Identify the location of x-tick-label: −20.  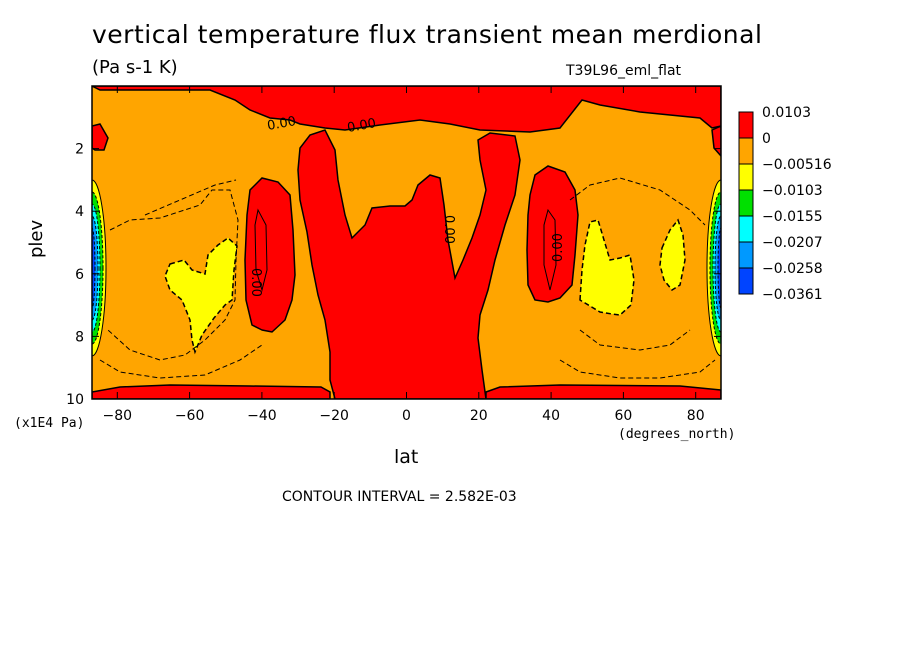
(334, 416).